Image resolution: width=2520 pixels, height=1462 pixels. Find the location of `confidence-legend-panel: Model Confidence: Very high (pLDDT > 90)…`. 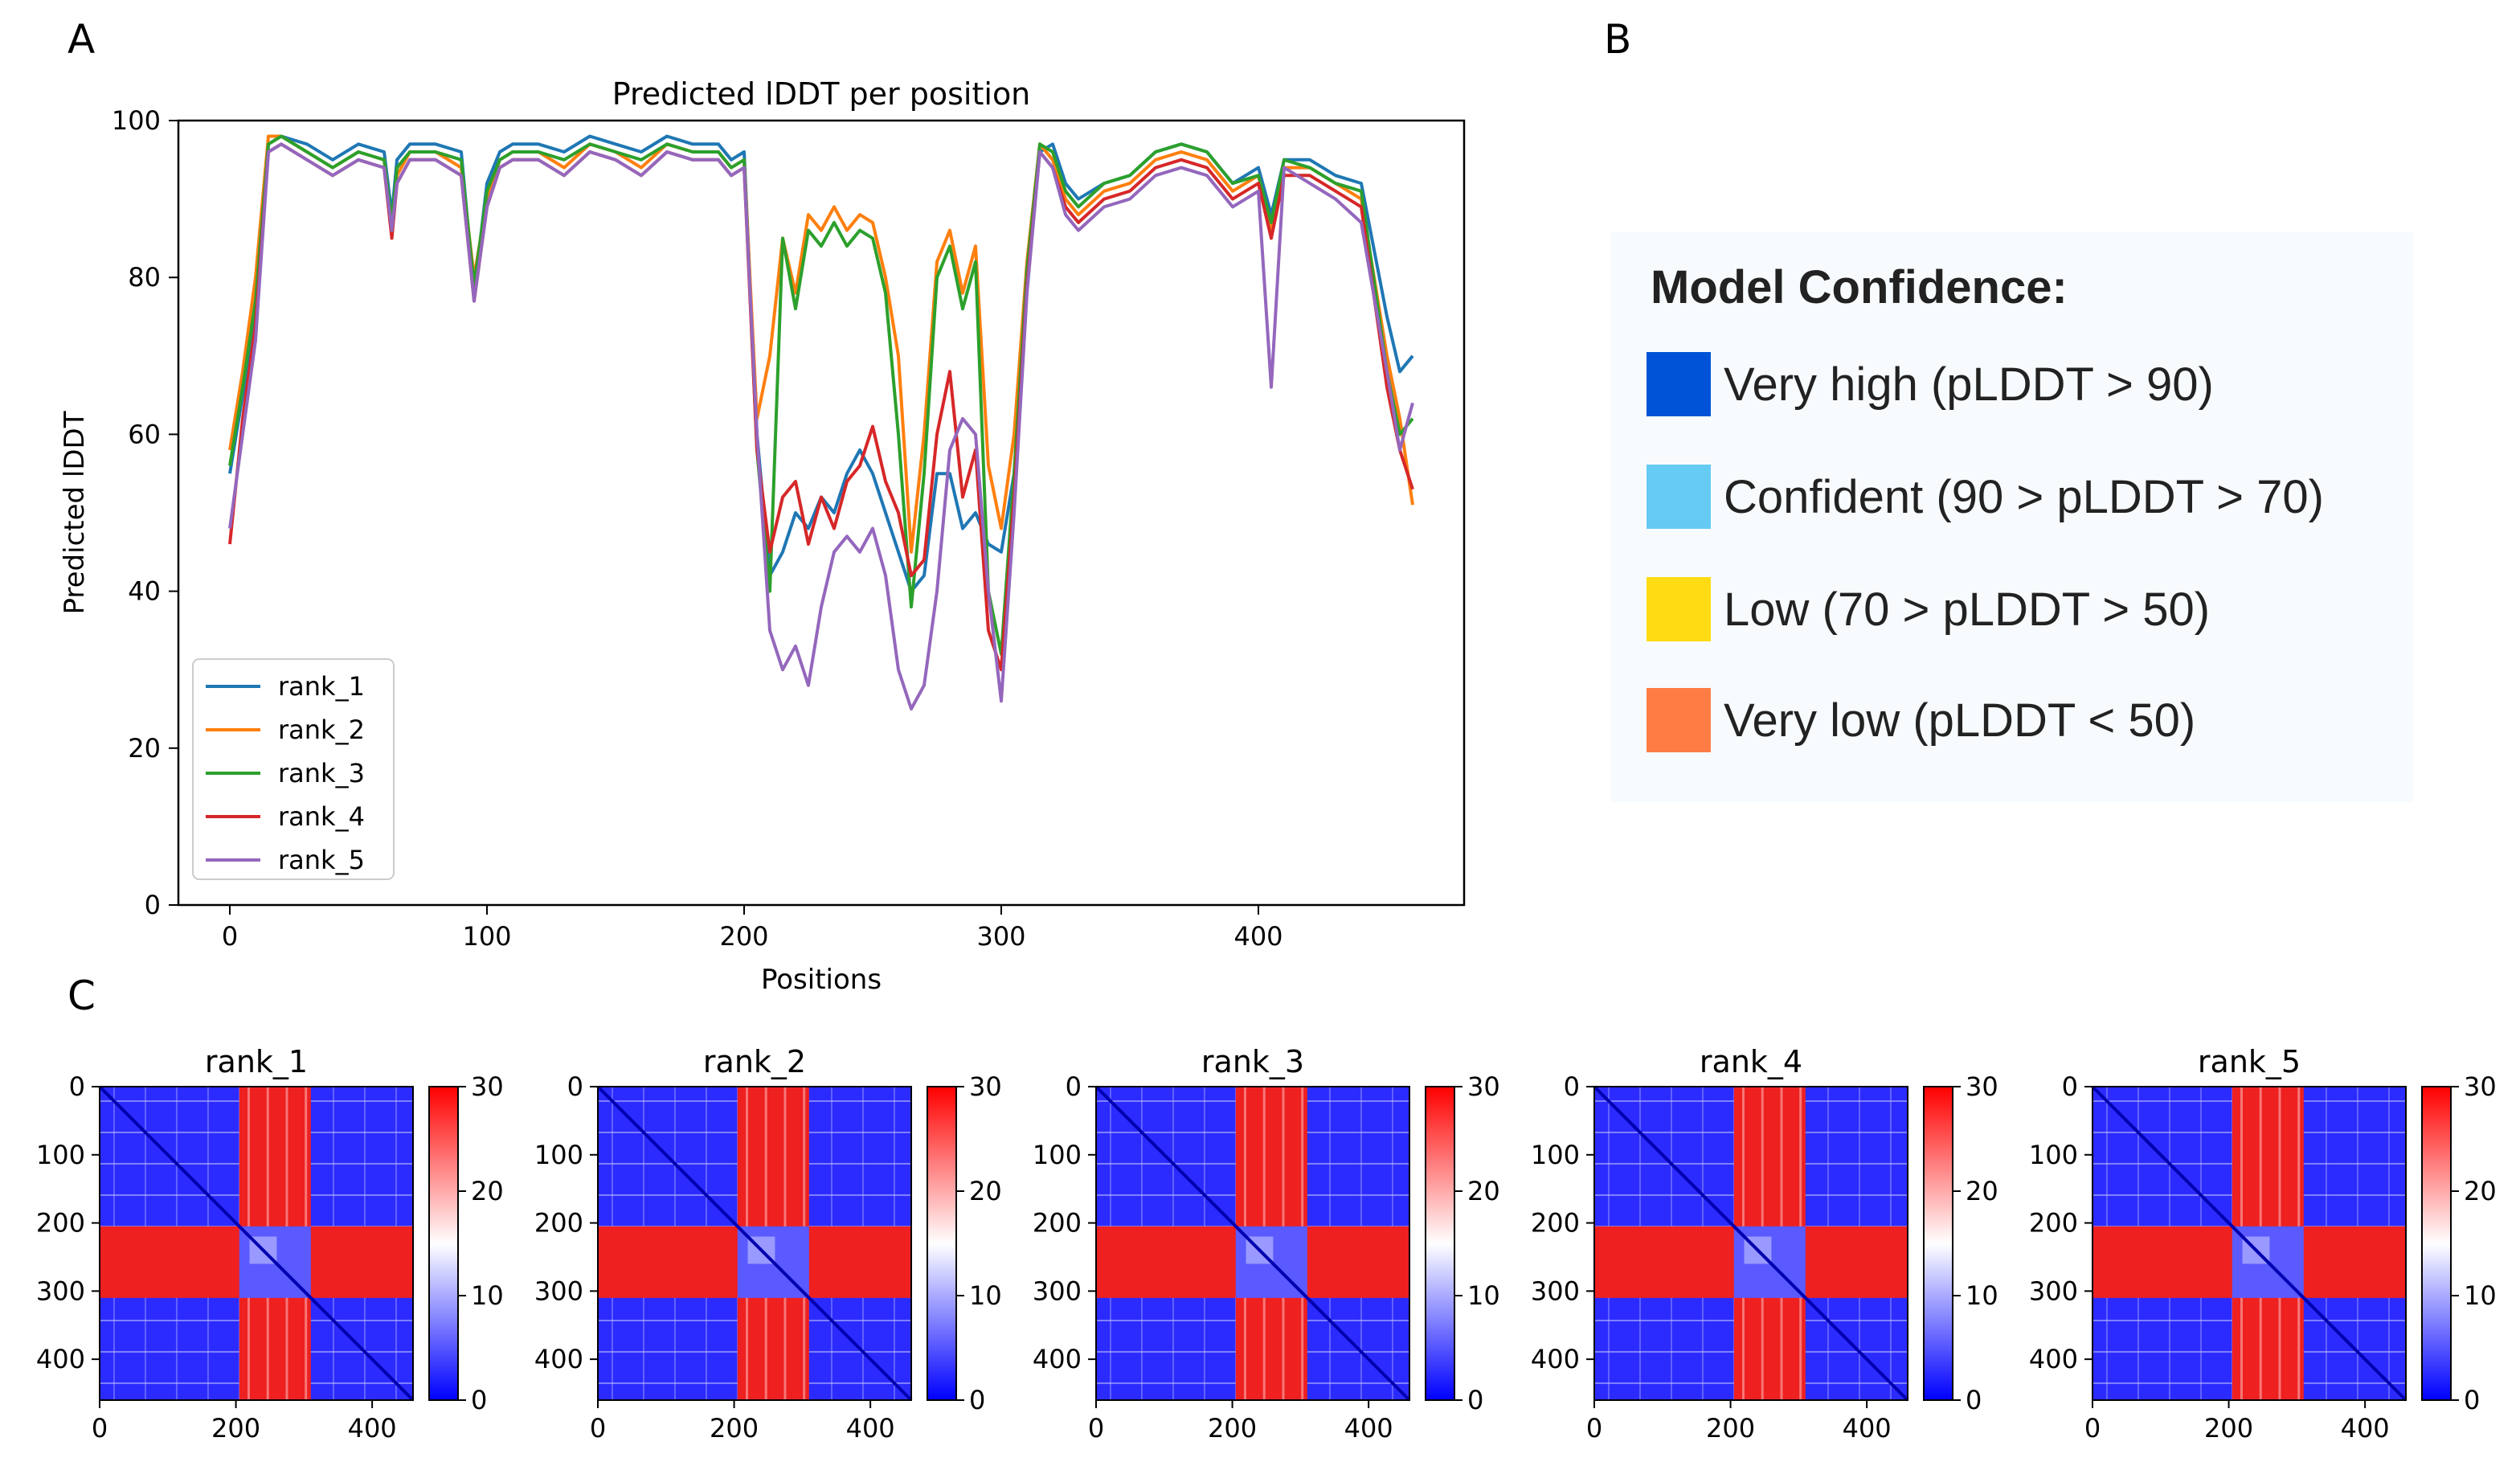

confidence-legend-panel: Model Confidence: Very high (pLDDT > 90)… is located at coordinates (2012, 516).